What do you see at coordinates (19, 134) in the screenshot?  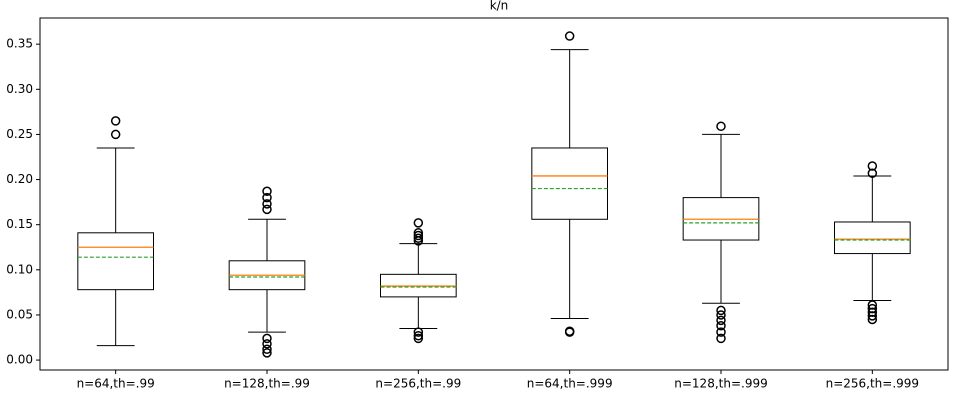 I see `y-tick-label: 0.25` at bounding box center [19, 134].